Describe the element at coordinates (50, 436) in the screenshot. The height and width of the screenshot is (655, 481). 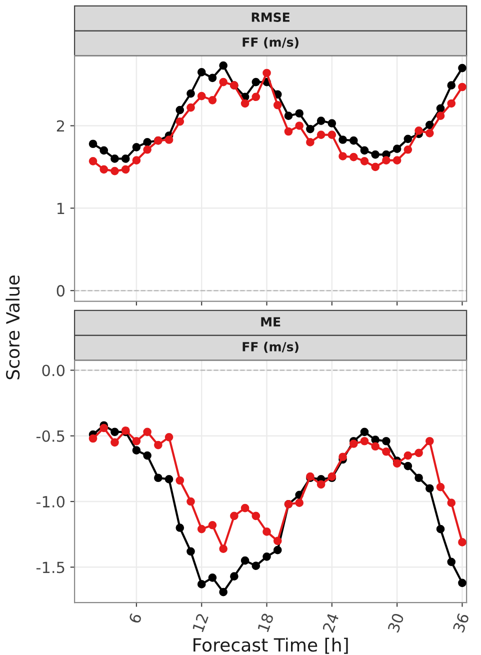
I see `y-tick-label: -0.5` at that location.